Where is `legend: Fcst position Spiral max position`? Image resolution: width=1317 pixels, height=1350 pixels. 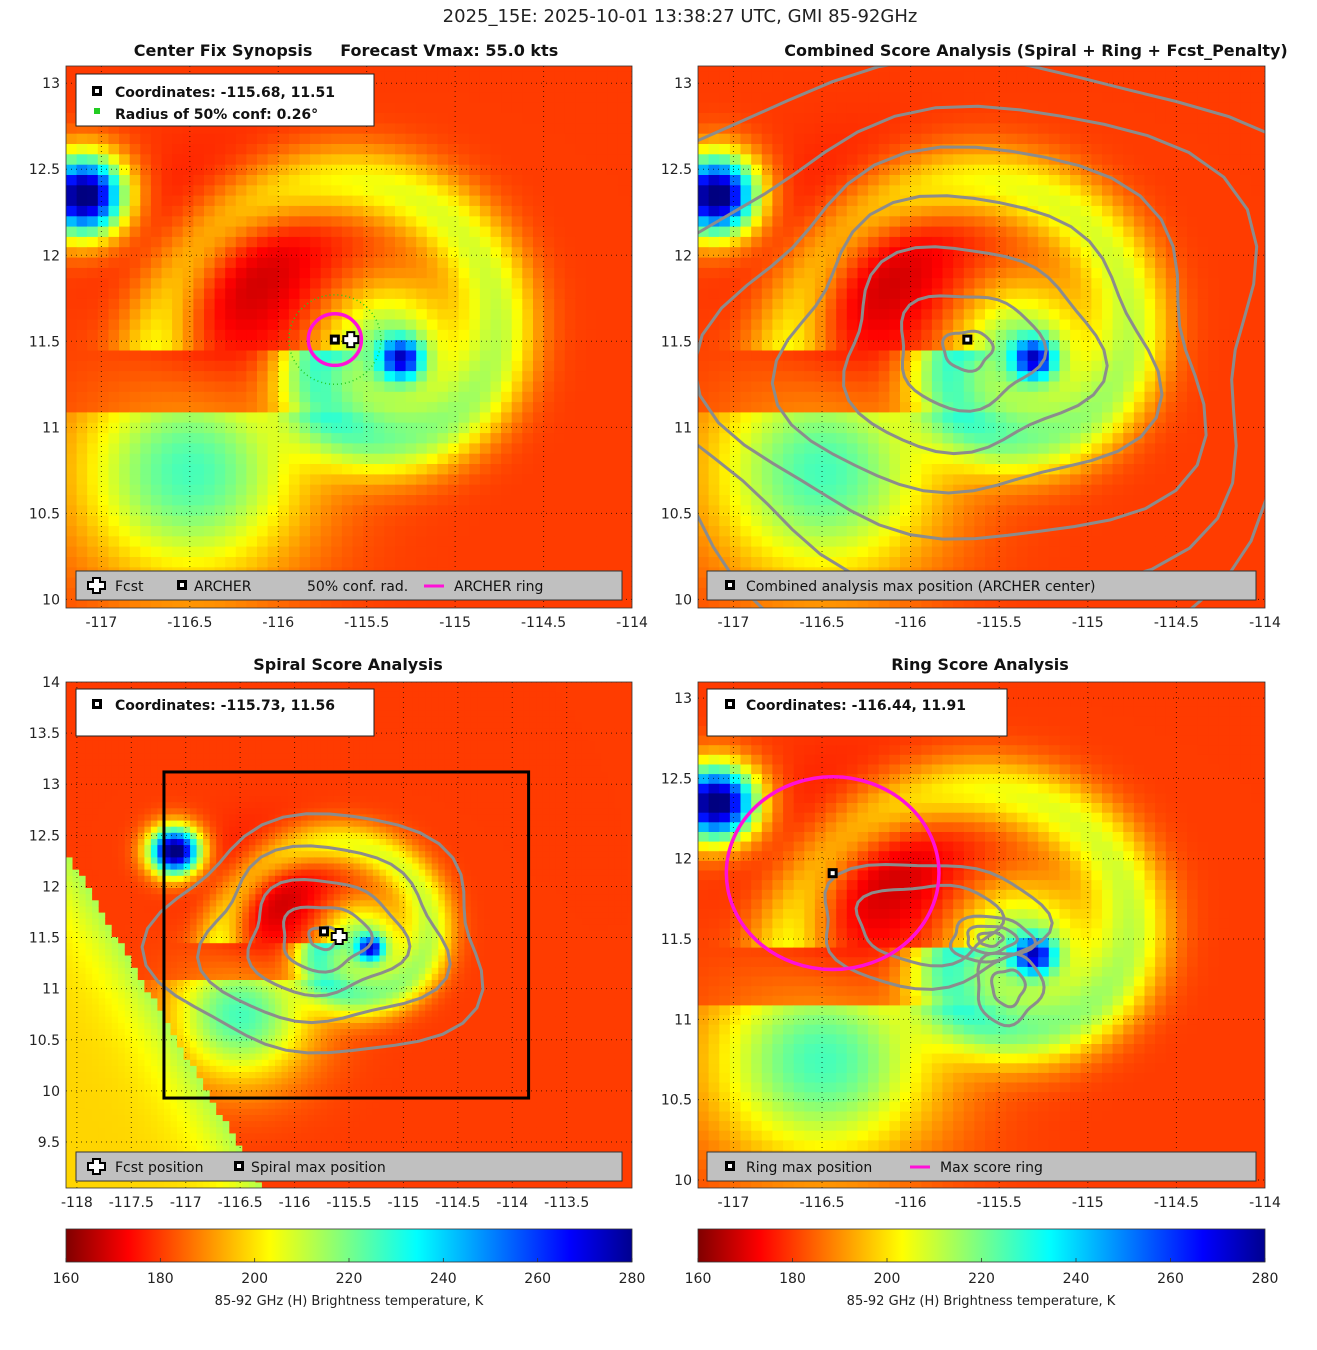
legend: Fcst position Spiral max position is located at coordinates (349, 1166).